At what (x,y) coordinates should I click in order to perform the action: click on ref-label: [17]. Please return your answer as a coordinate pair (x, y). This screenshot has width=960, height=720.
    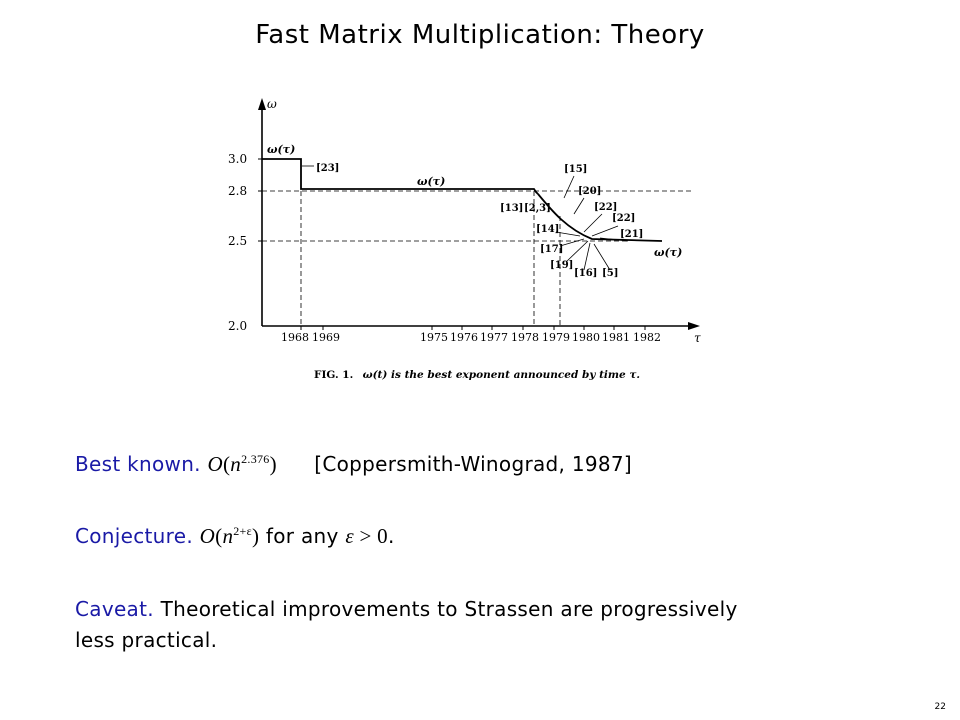
    Looking at the image, I should click on (551, 249).